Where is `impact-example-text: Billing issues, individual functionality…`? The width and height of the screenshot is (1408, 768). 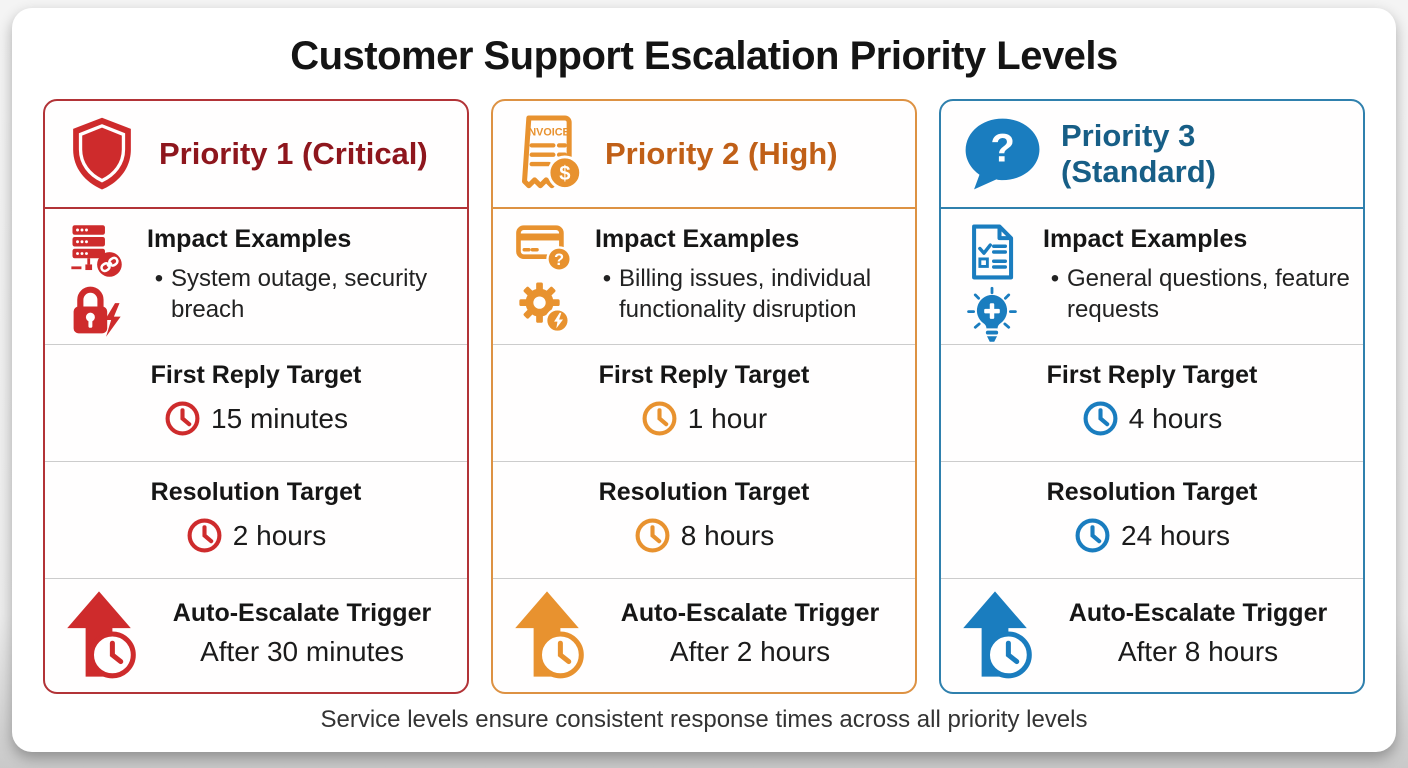 impact-example-text: Billing issues, individual functionality… is located at coordinates (745, 294).